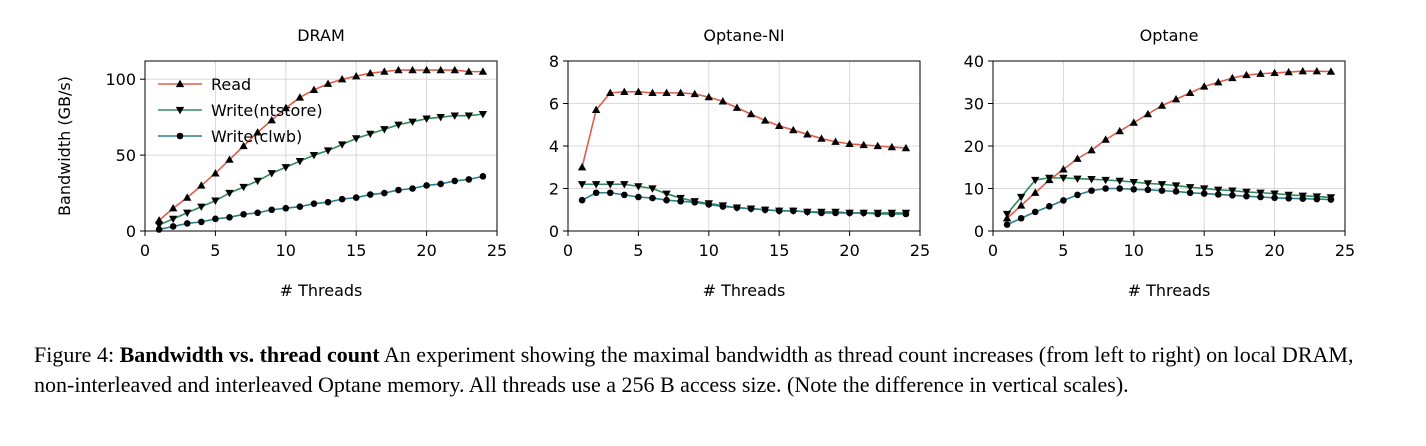 Image resolution: width=1426 pixels, height=446 pixels. What do you see at coordinates (974, 189) in the screenshot?
I see `y-tick-label: 10` at bounding box center [974, 189].